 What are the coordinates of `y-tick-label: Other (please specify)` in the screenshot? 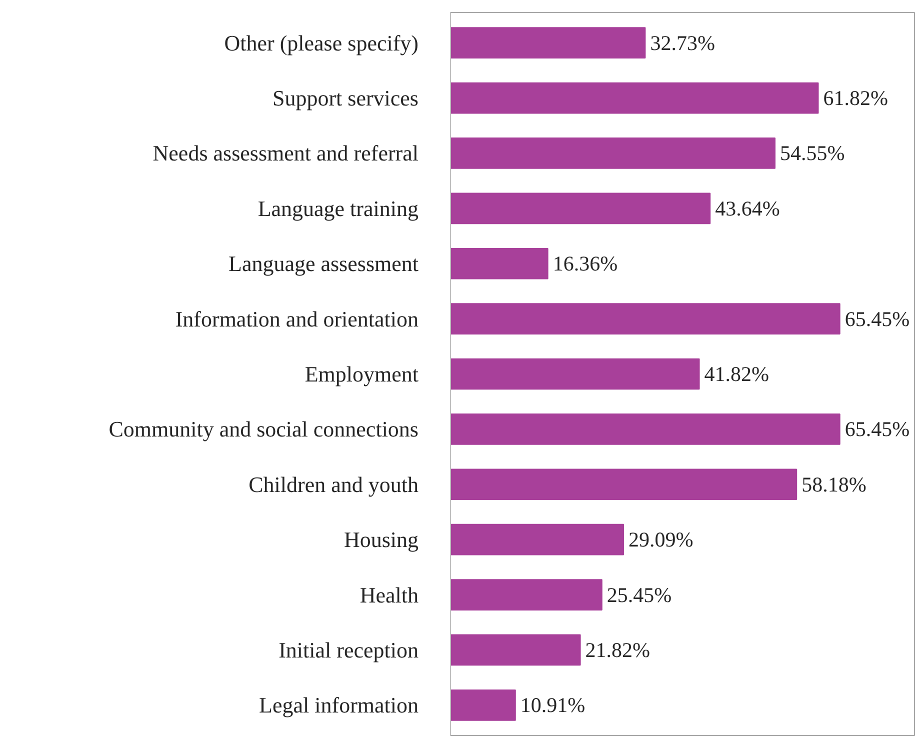 It's located at (321, 43).